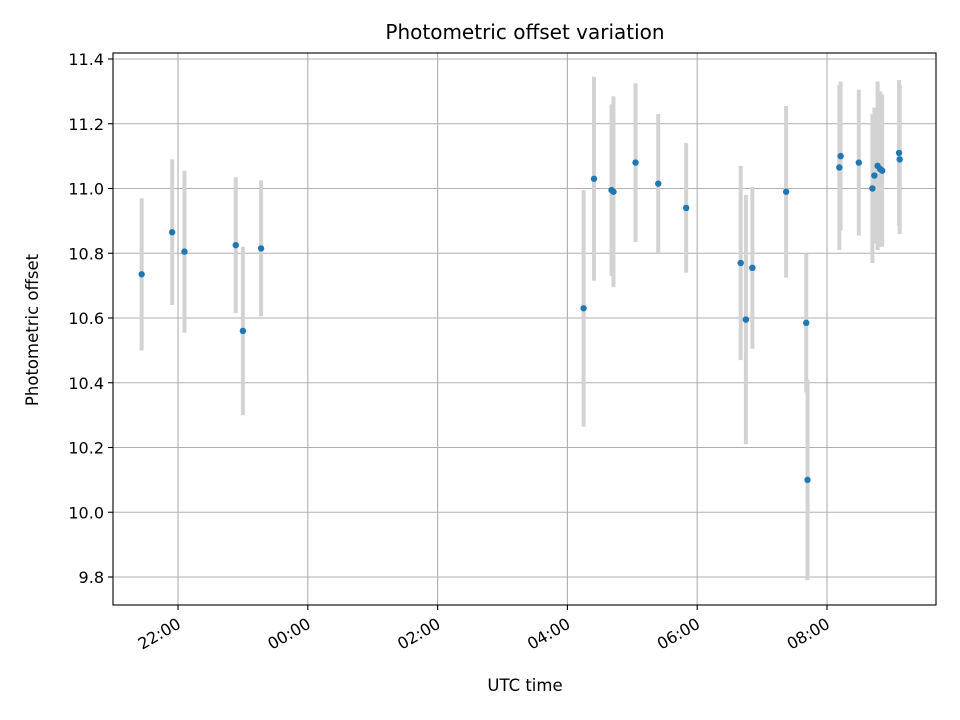 The width and height of the screenshot is (960, 720). What do you see at coordinates (91, 577) in the screenshot?
I see `y-tick-label: 9.8` at bounding box center [91, 577].